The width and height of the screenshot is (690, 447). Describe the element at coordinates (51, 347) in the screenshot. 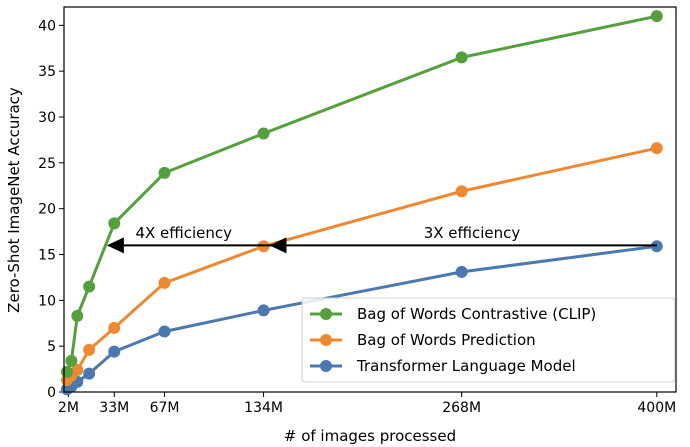

I see `y-tick-label: 5` at that location.